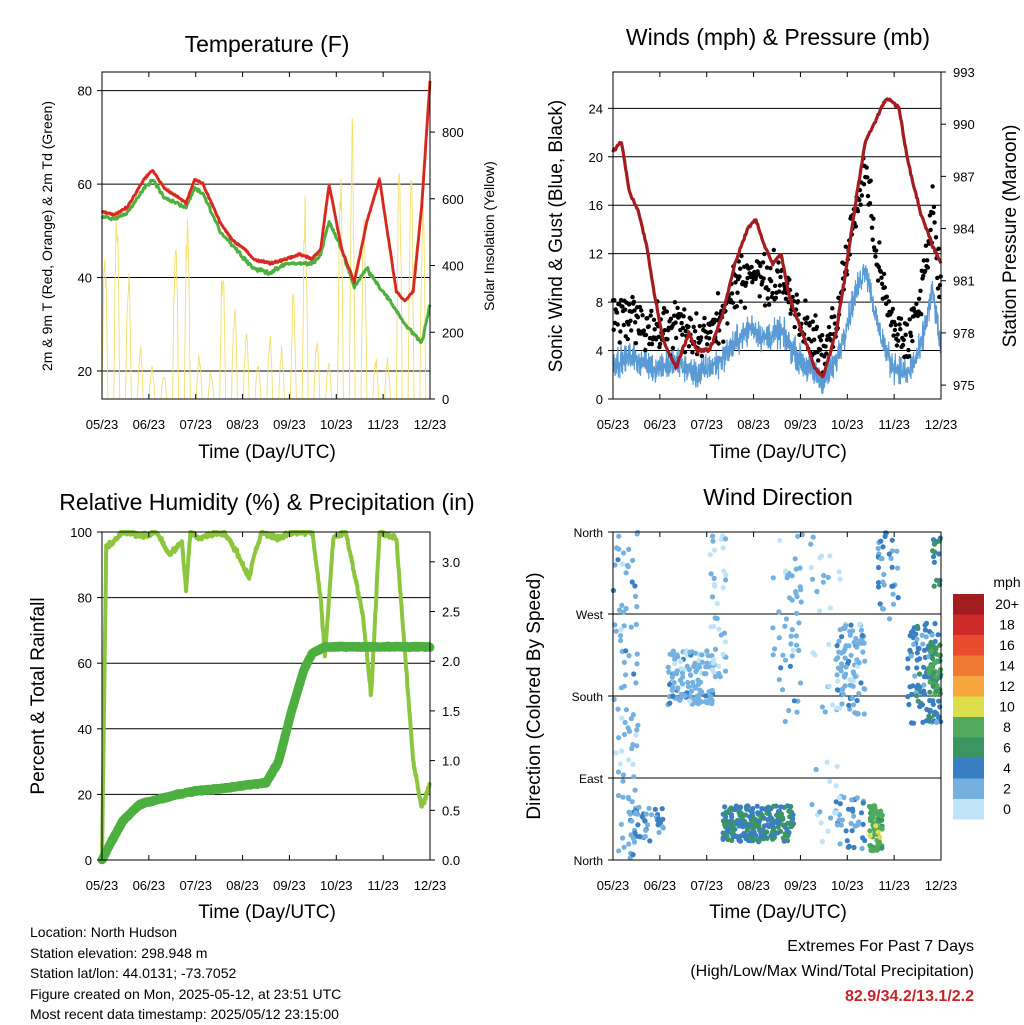 The image size is (1024, 1025). What do you see at coordinates (968, 624) in the screenshot?
I see `colorbar-swatch` at bounding box center [968, 624].